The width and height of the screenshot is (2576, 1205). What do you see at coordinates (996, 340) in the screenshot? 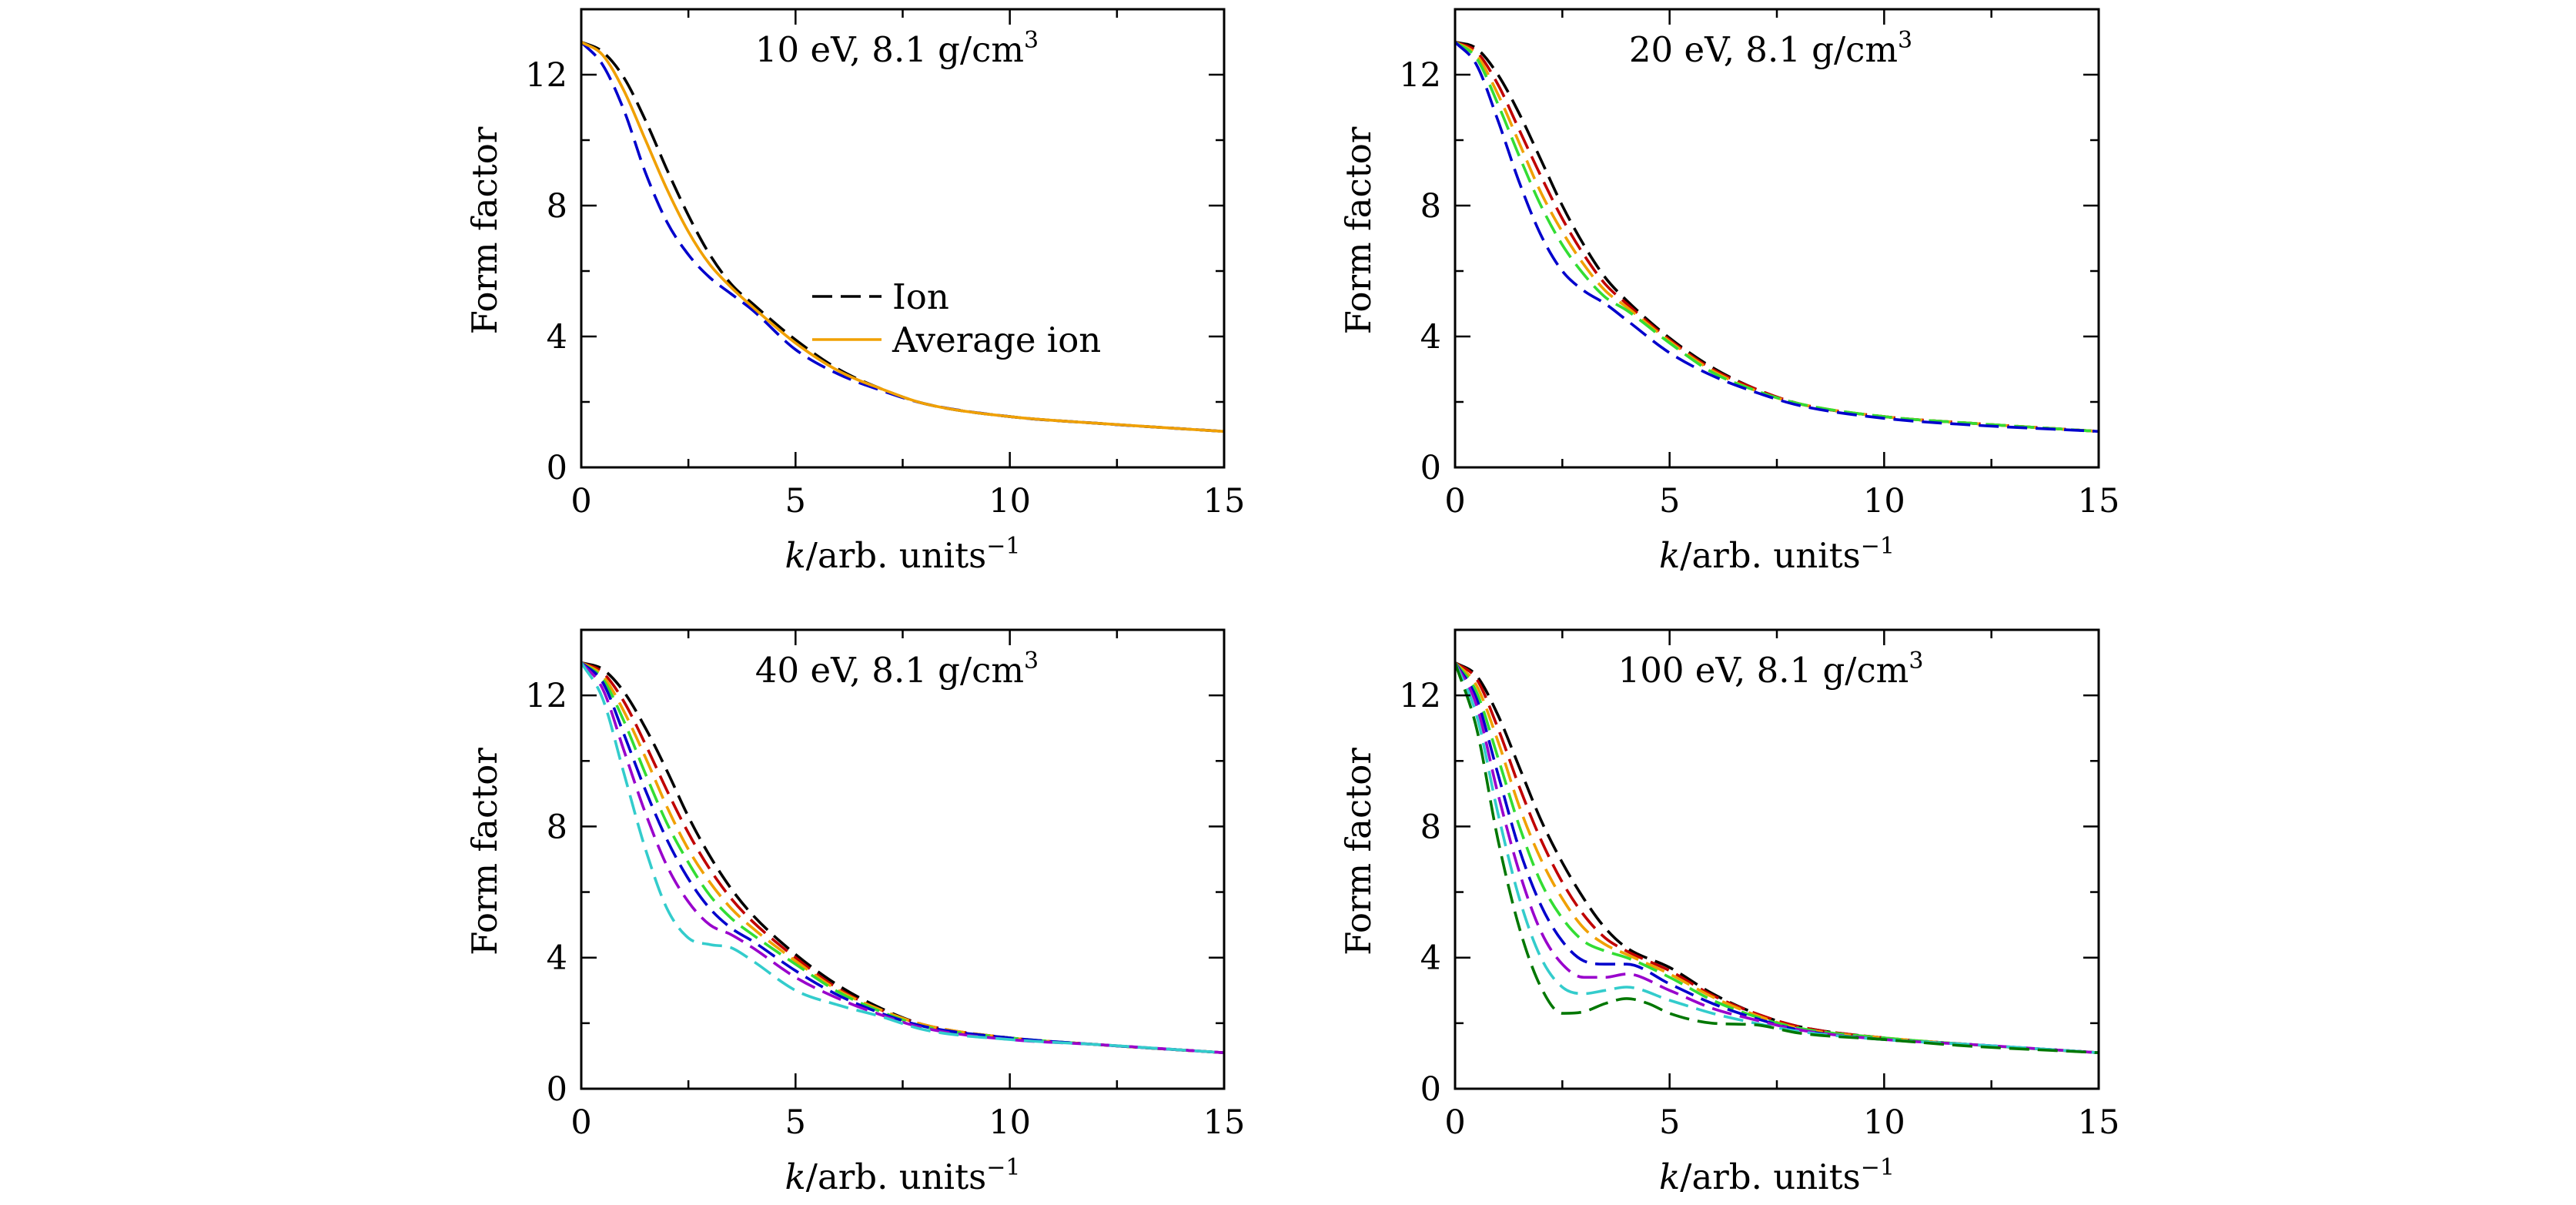
I see `legend-label: Average ion` at bounding box center [996, 340].